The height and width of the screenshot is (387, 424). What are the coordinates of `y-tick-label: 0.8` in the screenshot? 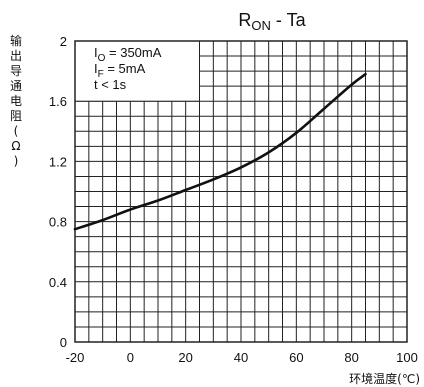 It's located at (58, 222).